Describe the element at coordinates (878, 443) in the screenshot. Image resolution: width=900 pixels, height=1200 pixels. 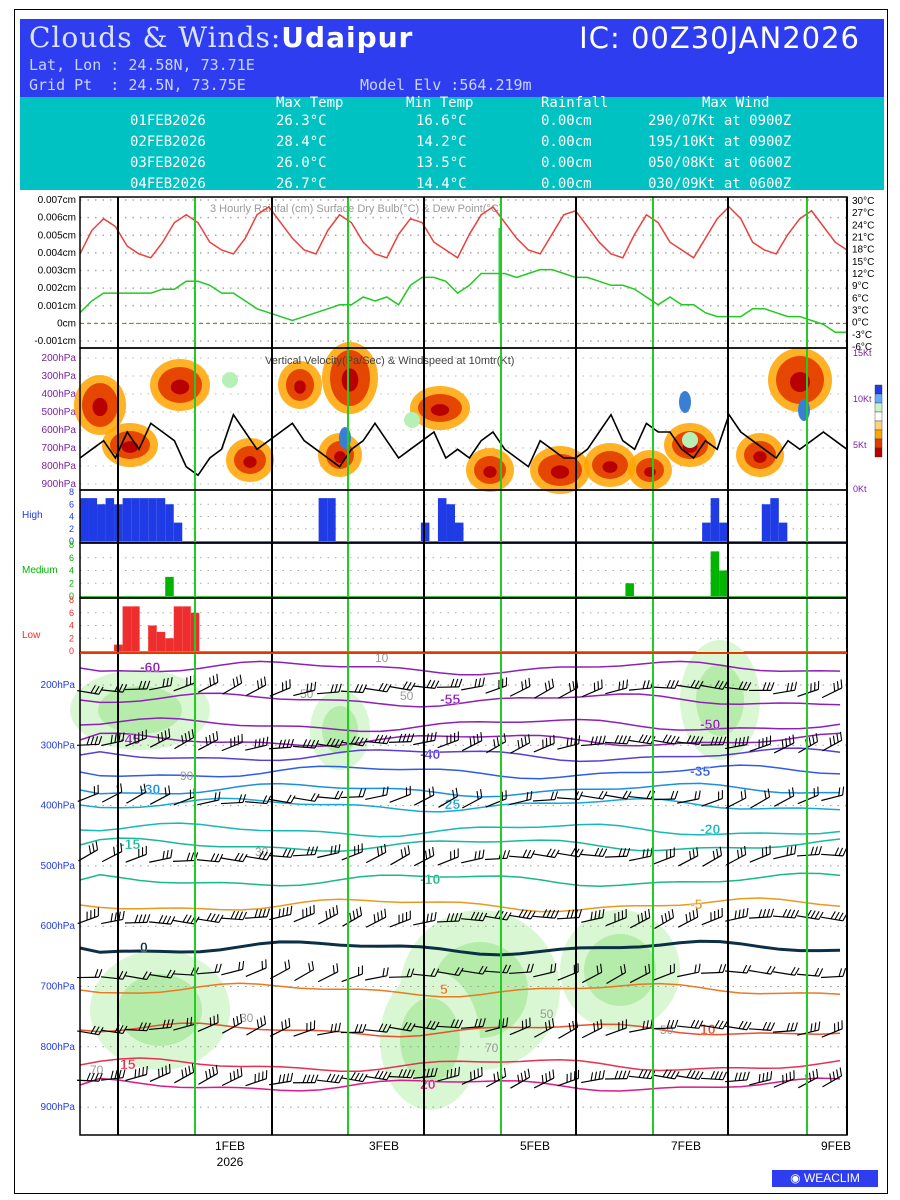
I see `vv-colorbar-swatch` at that location.